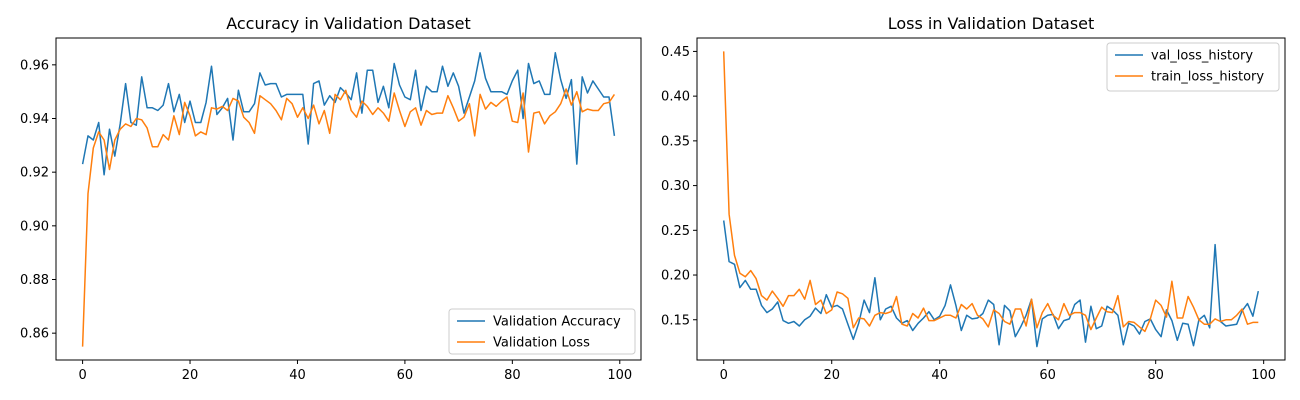 This screenshot has height=400, width=1300. What do you see at coordinates (675, 97) in the screenshot?
I see `y-tick-label: 0.40` at bounding box center [675, 97].